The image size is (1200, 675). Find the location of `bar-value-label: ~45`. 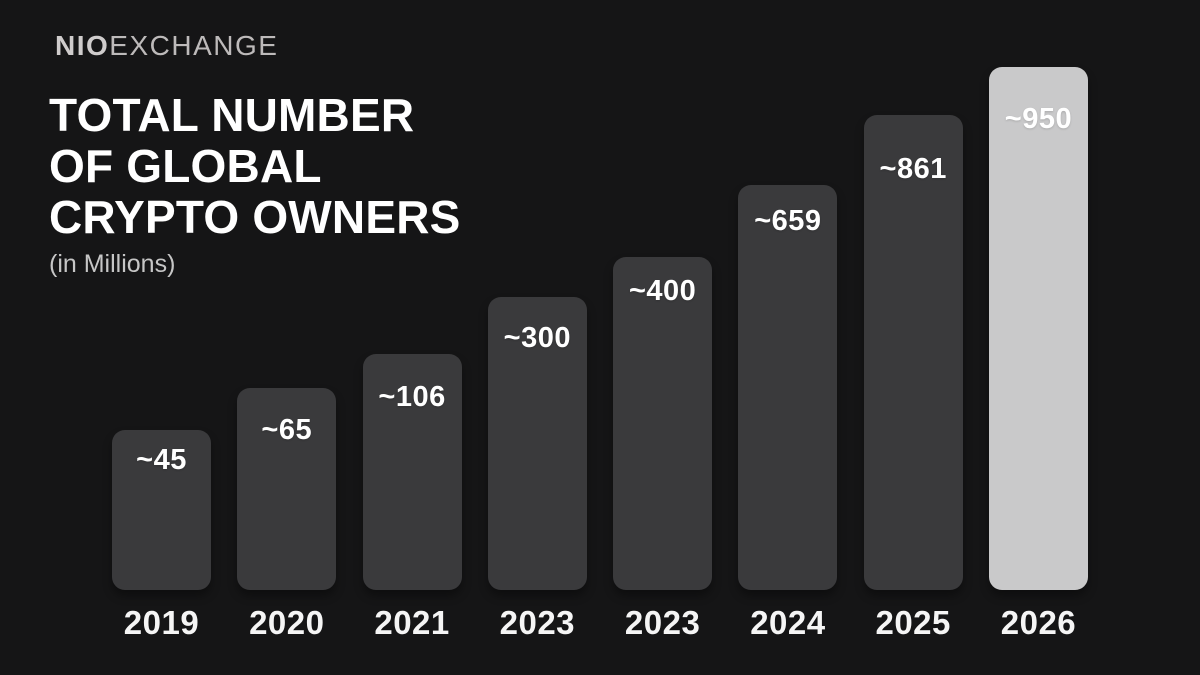

bar-value-label: ~45 is located at coordinates (161, 460).